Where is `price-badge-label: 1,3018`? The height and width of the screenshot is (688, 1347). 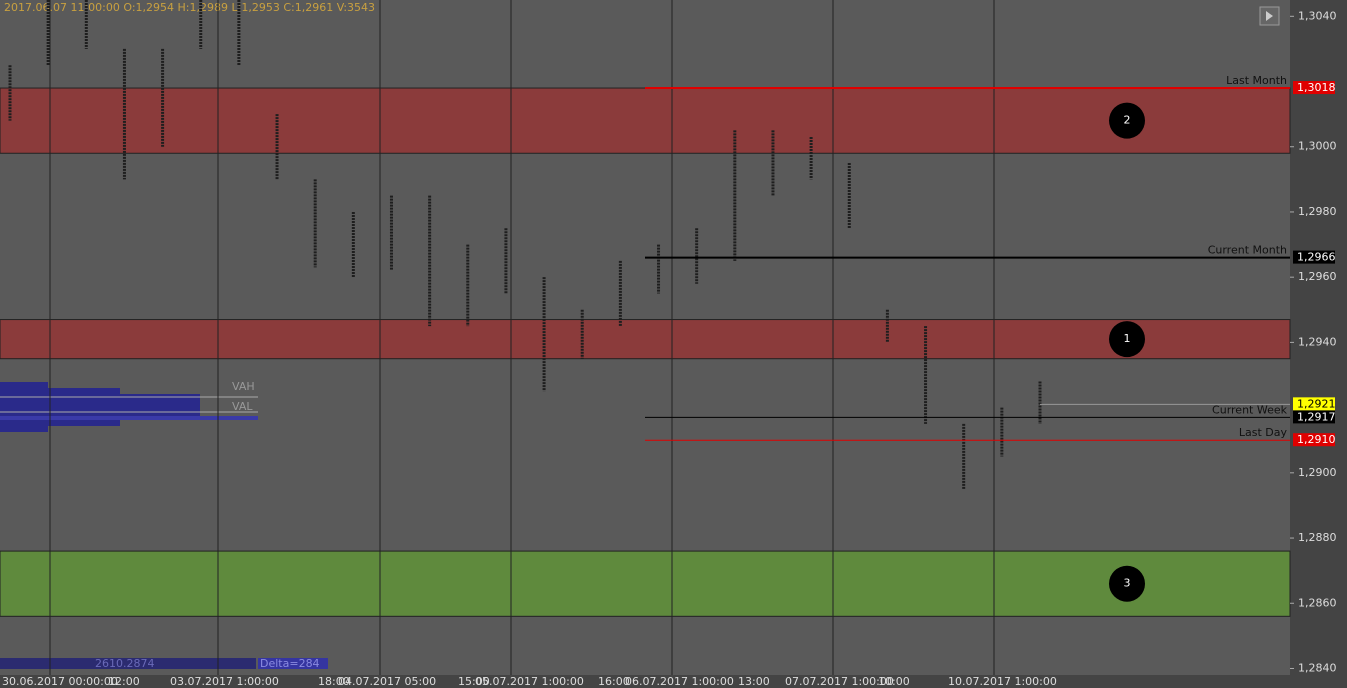
price-badge-label: 1,3018 is located at coordinates (1316, 87).